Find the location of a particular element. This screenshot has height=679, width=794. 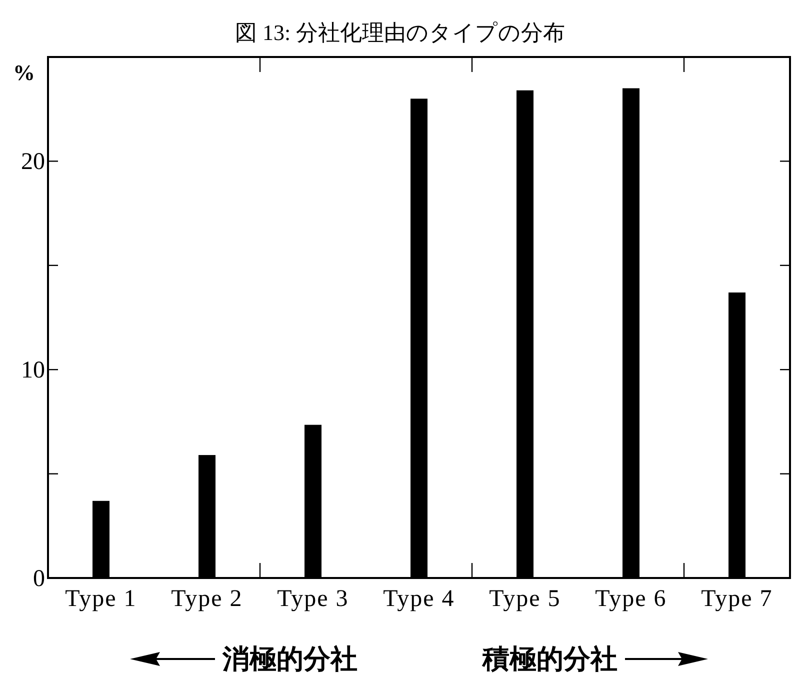

y-tick-label: 0 is located at coordinates (39, 579).